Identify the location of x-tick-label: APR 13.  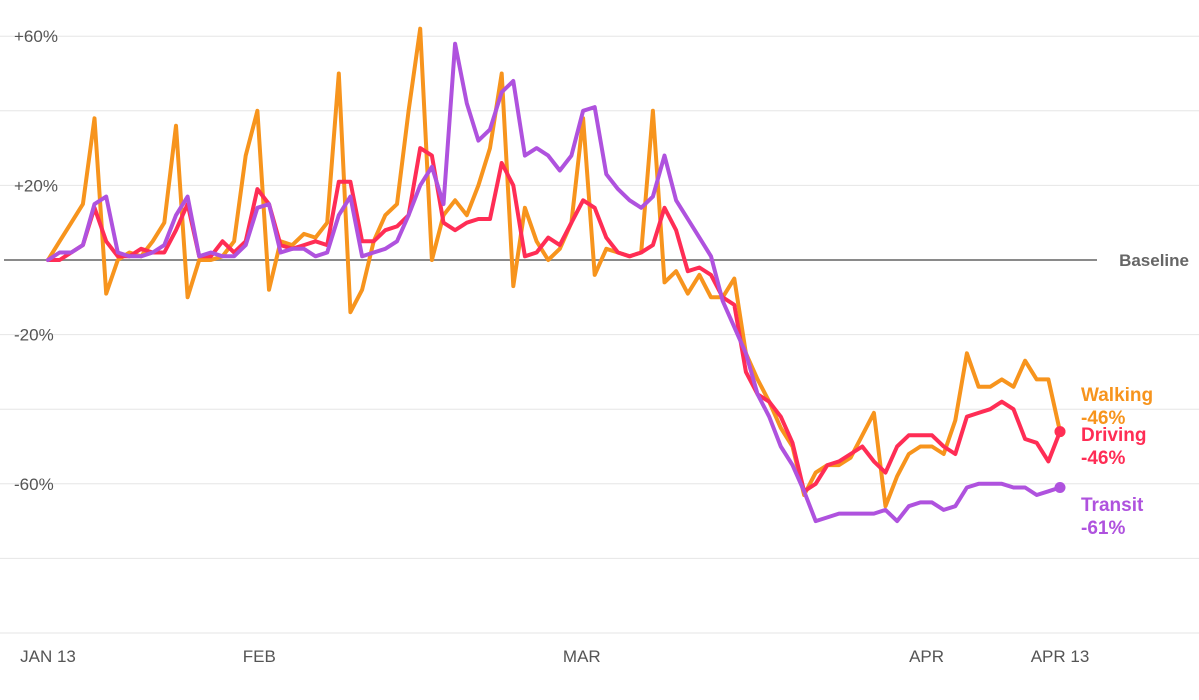
(1060, 656).